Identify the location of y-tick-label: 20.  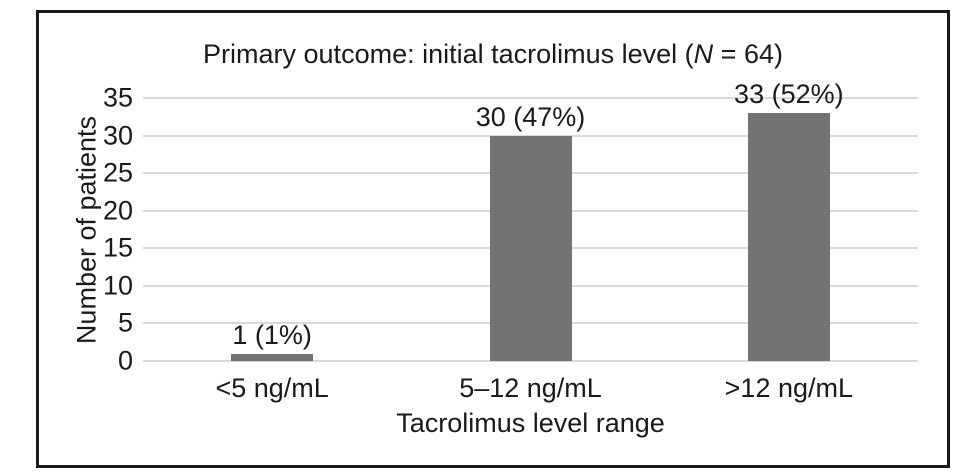
(117, 210).